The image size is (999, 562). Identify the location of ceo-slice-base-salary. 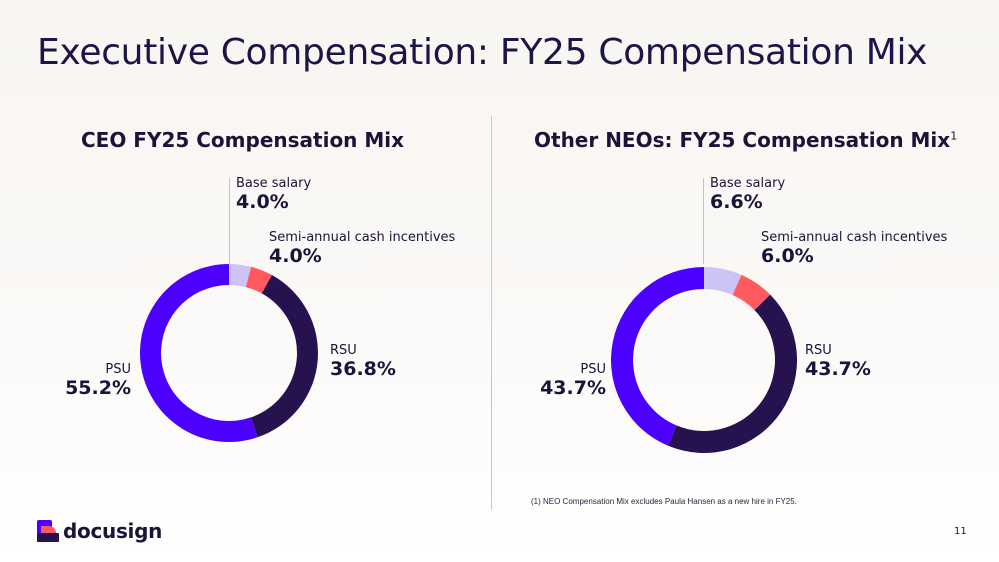
(240, 276).